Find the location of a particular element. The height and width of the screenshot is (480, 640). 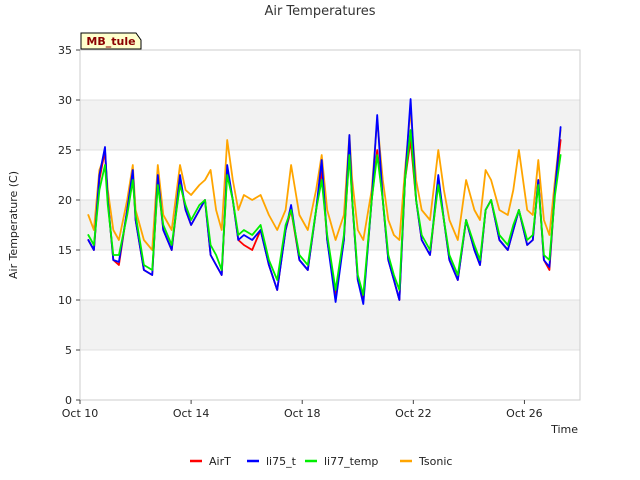

y-tick-label: 35 is located at coordinates (65, 50).